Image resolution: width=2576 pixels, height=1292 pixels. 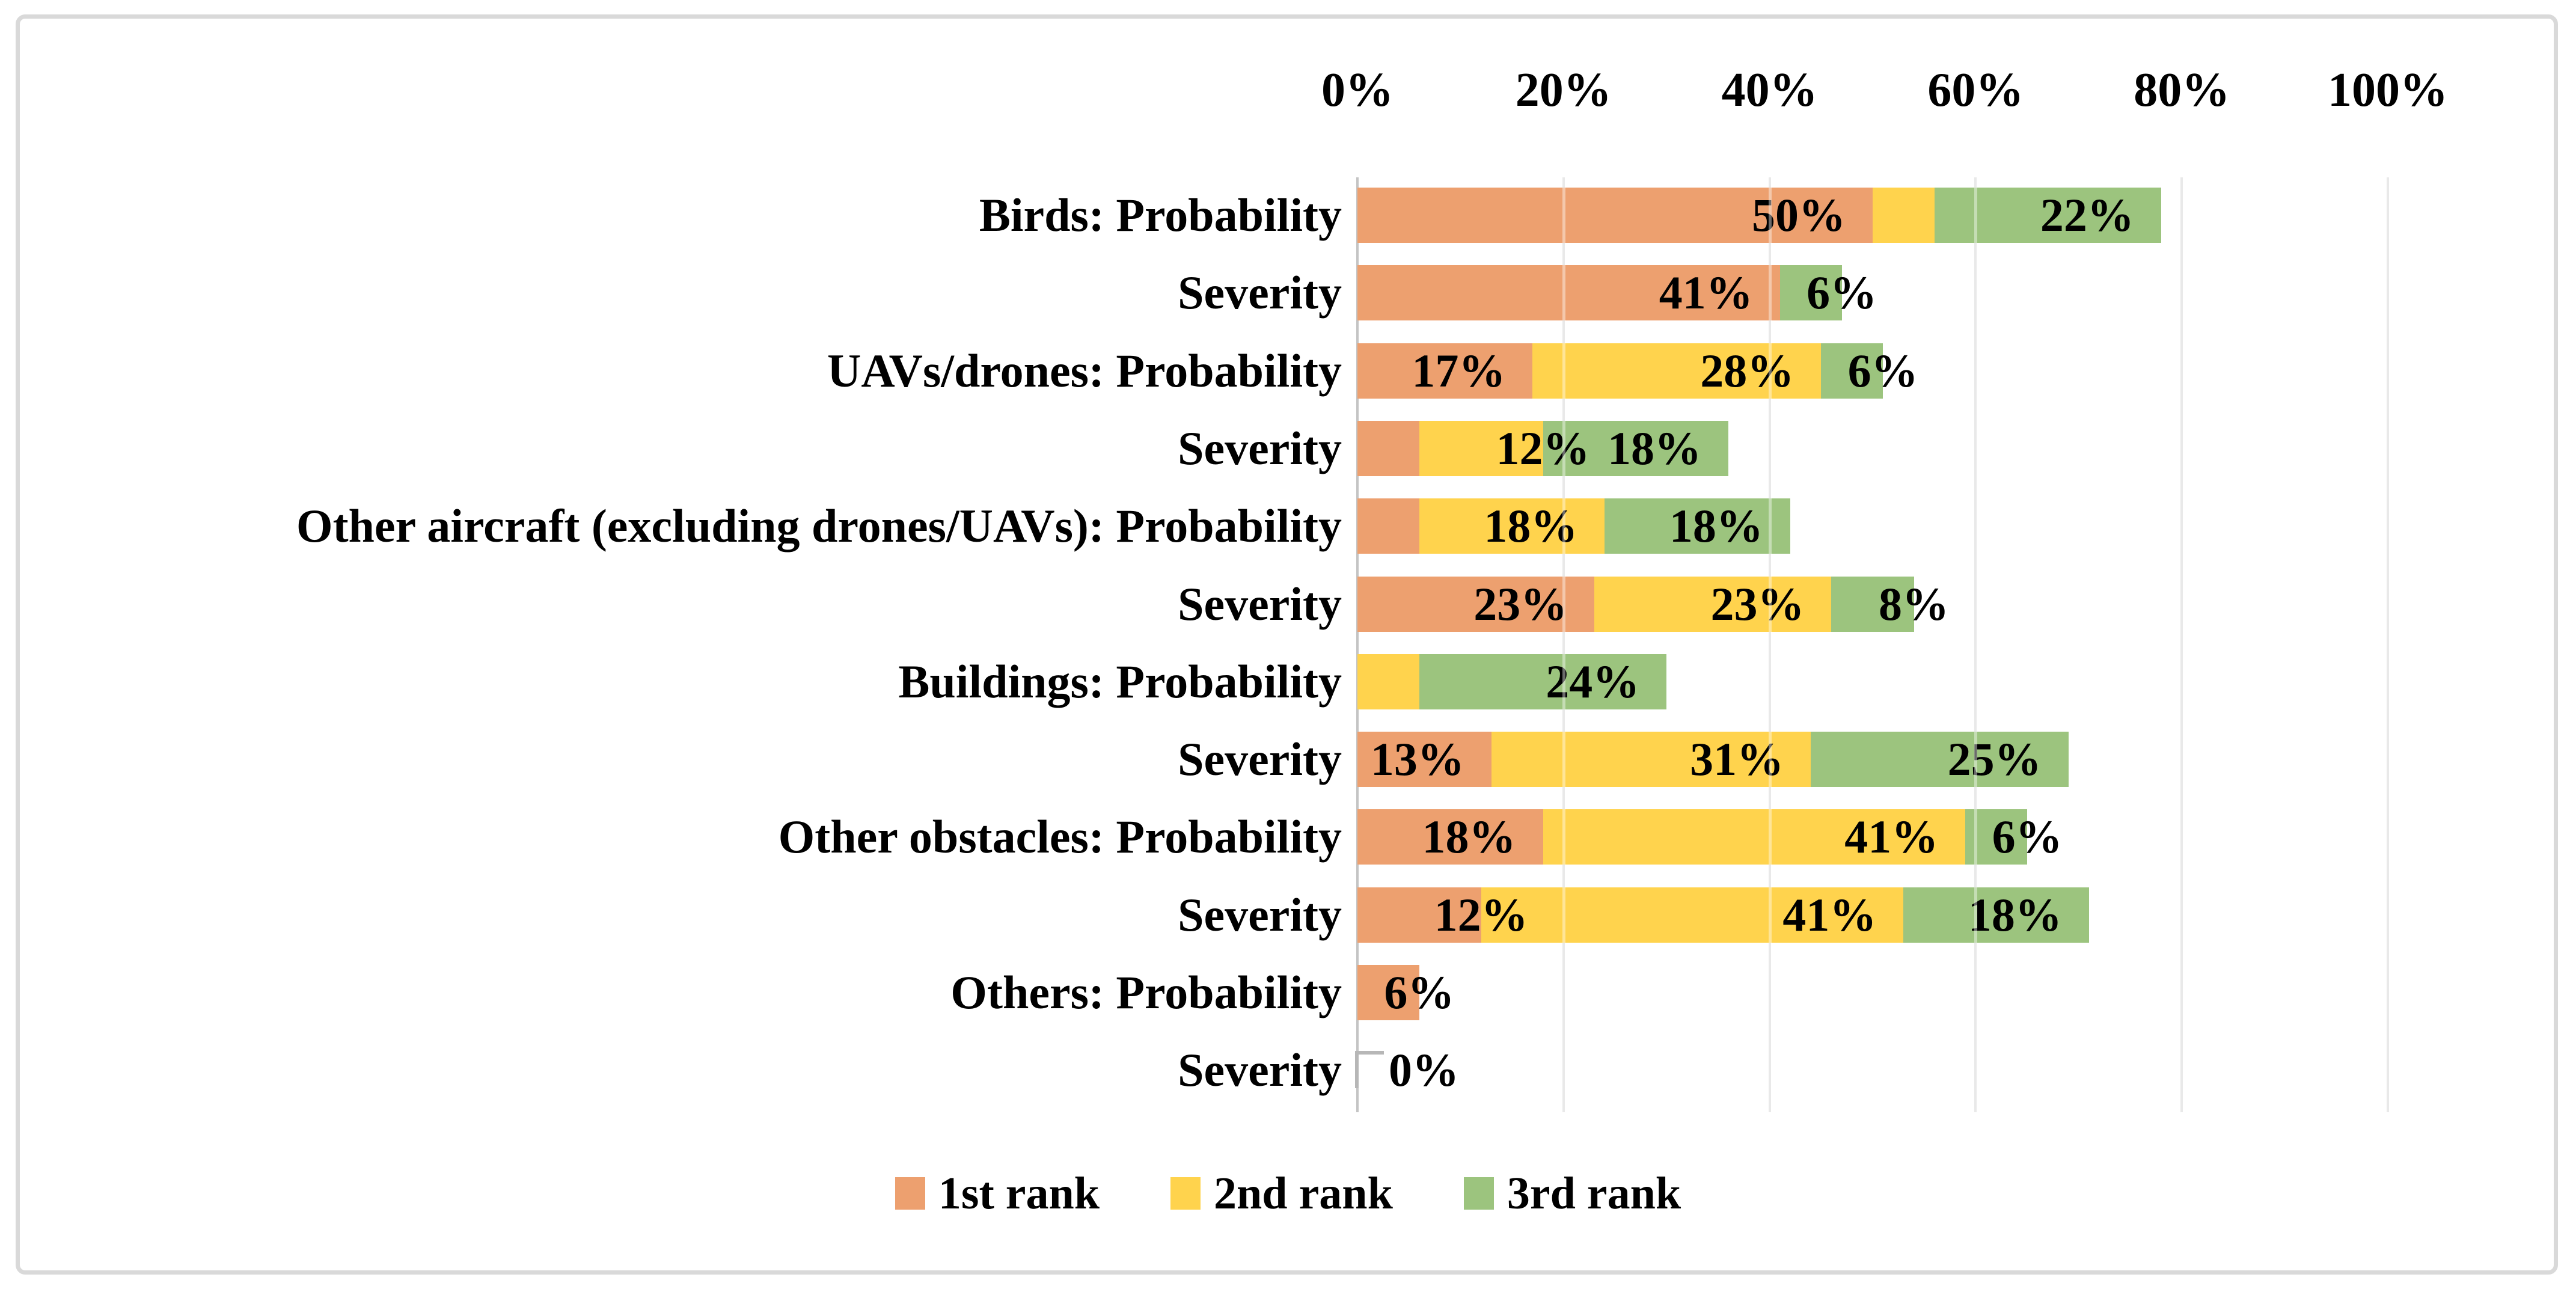 What do you see at coordinates (2182, 91) in the screenshot?
I see `axis-tick-label: 80%` at bounding box center [2182, 91].